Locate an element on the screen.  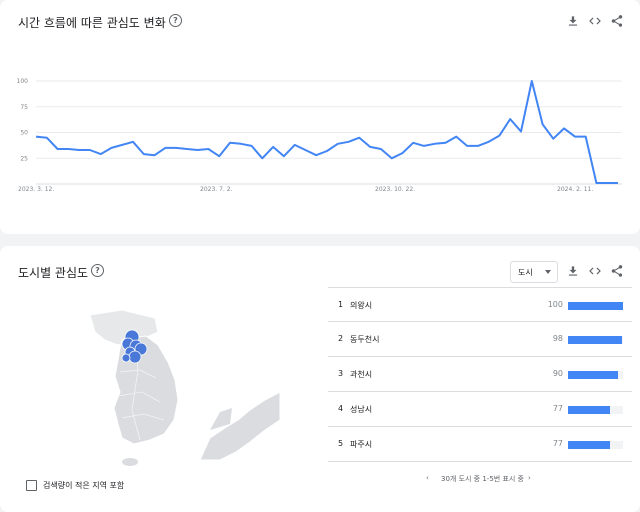
region-row: 3 과천시 90 is located at coordinates (480, 373).